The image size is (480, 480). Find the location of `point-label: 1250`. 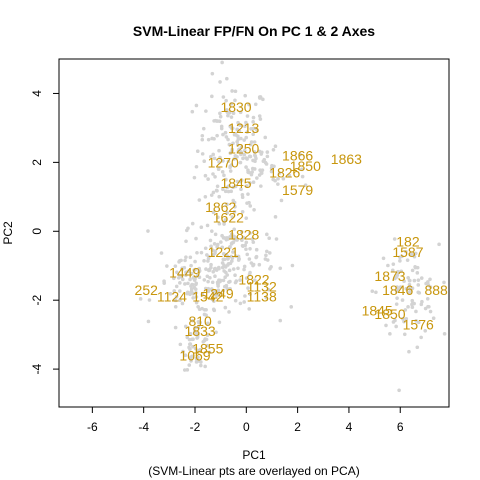

point-label: 1250 is located at coordinates (243, 149).